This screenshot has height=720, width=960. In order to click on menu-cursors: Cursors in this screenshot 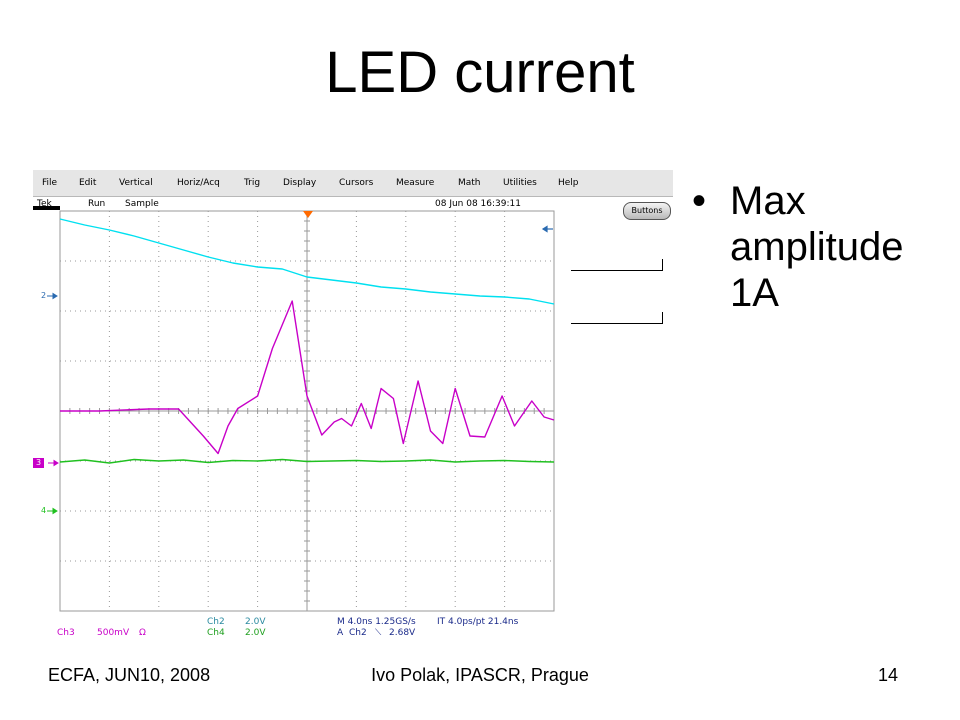, I will do `click(356, 183)`.